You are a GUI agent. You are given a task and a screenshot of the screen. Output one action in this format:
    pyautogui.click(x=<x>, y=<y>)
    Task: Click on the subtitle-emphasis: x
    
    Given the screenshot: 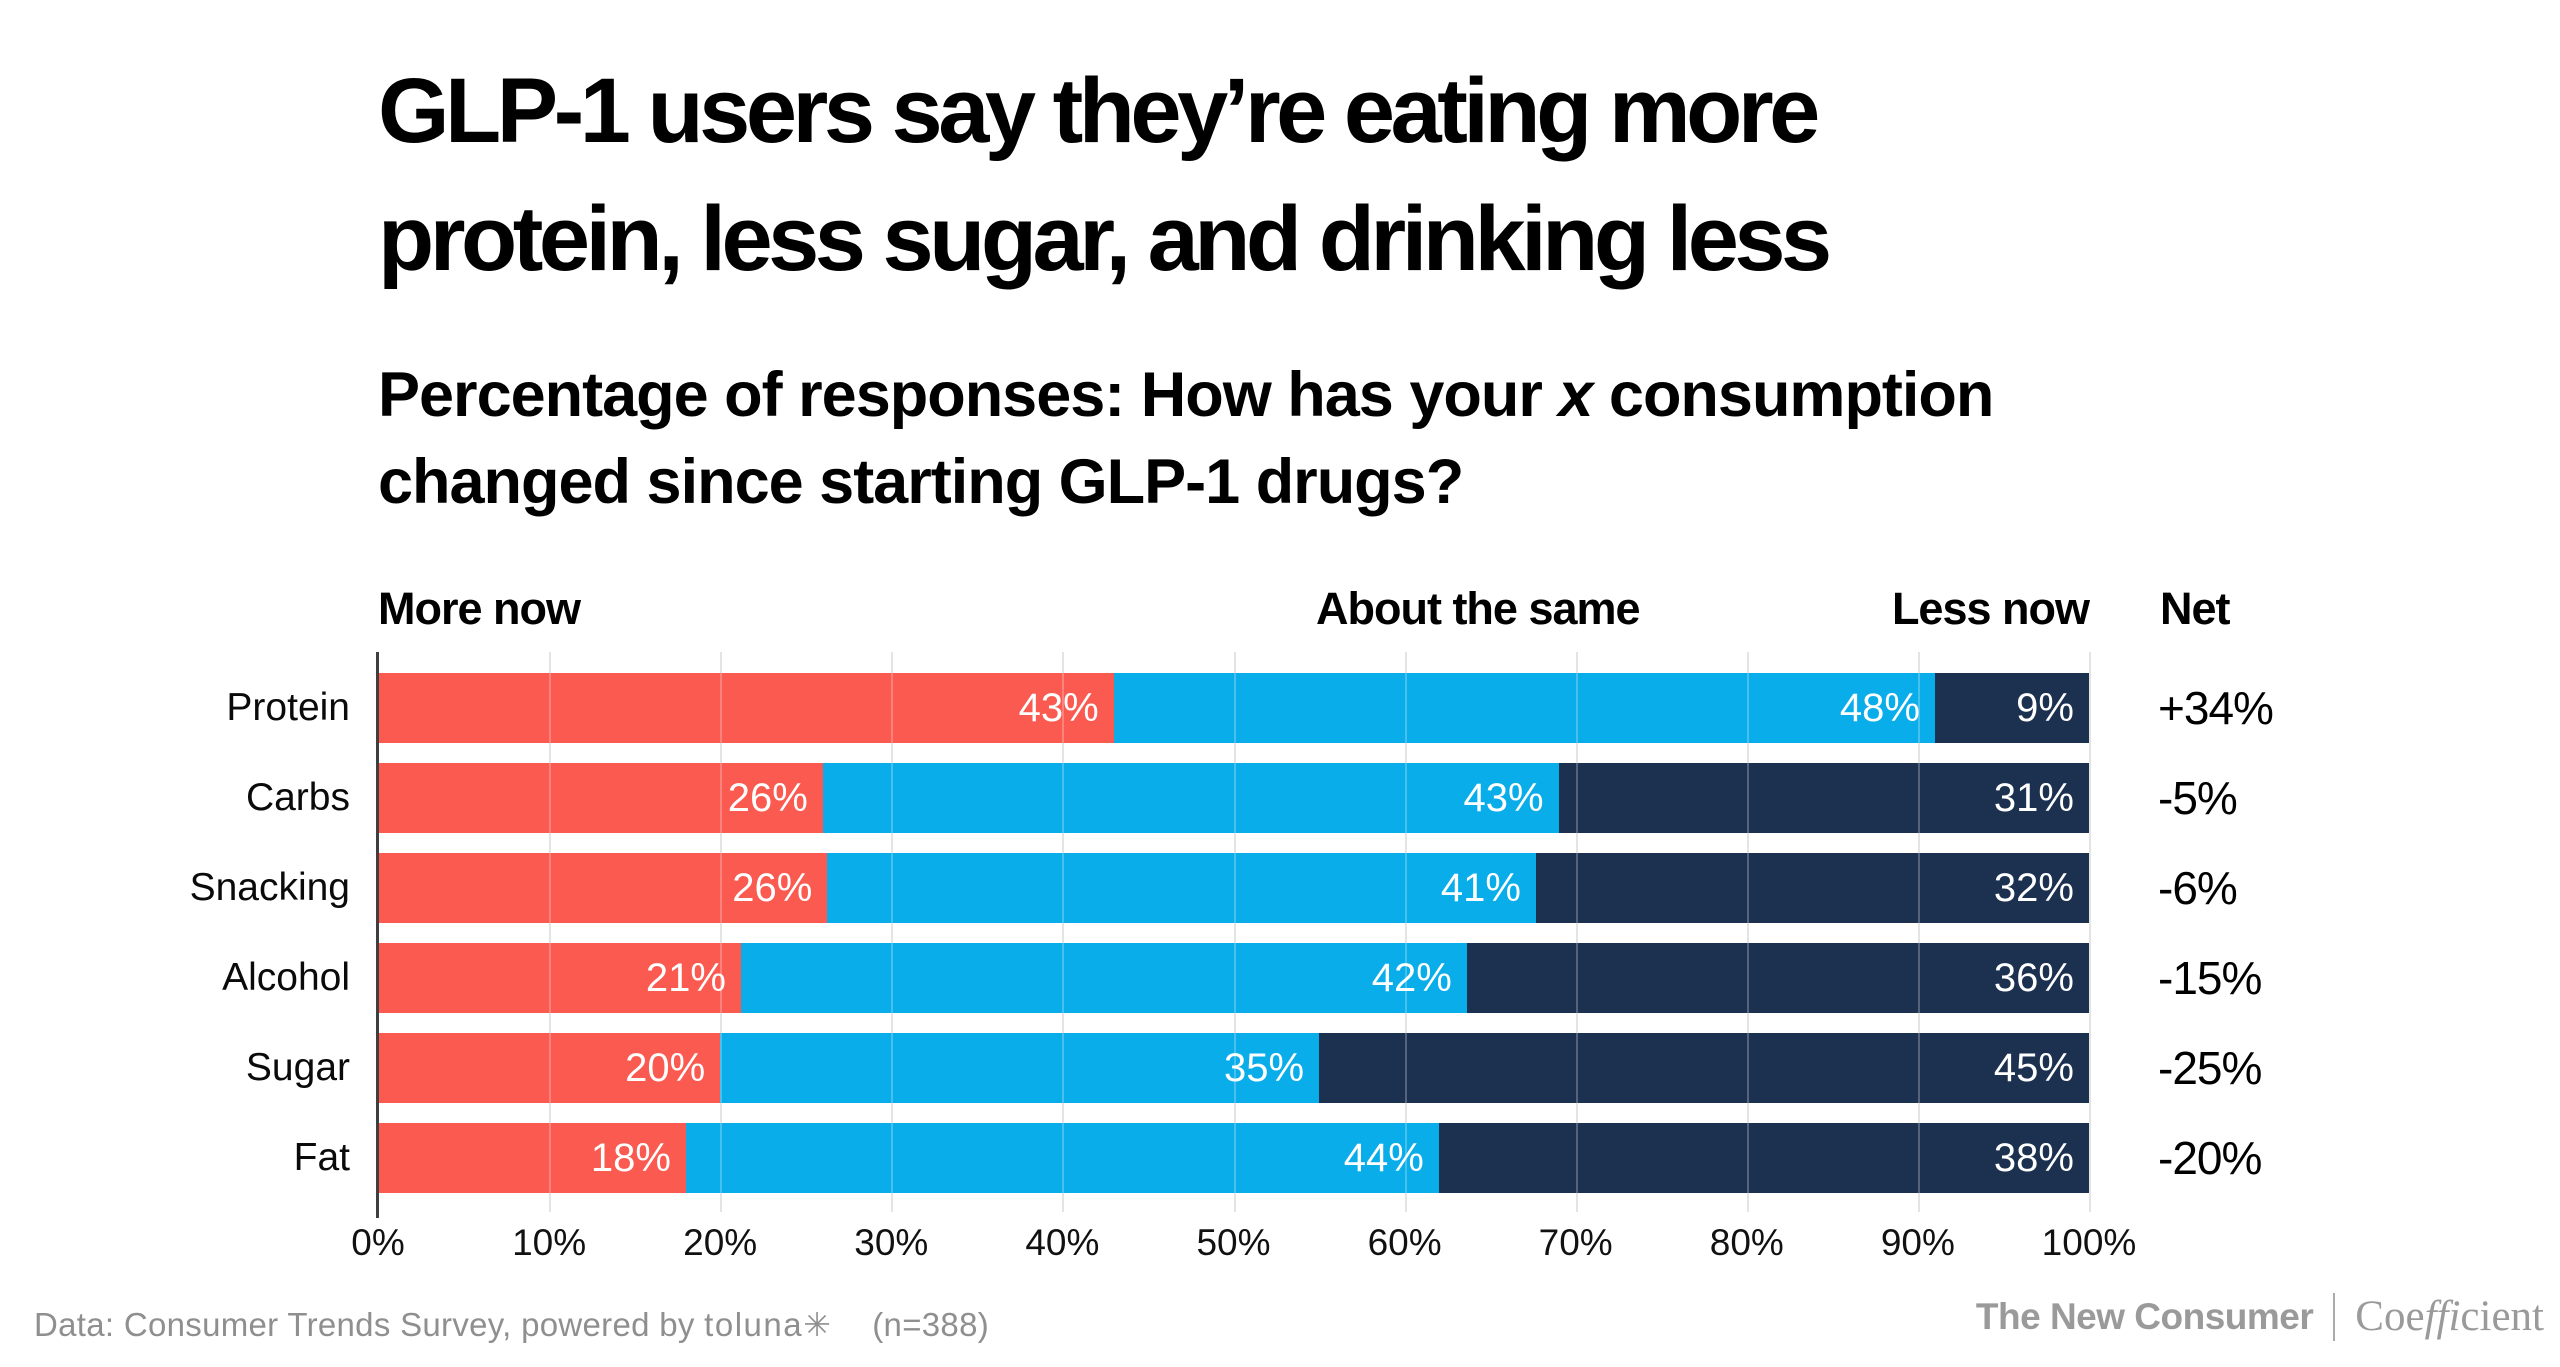 What is the action you would take?
    pyautogui.click(x=1575, y=395)
    